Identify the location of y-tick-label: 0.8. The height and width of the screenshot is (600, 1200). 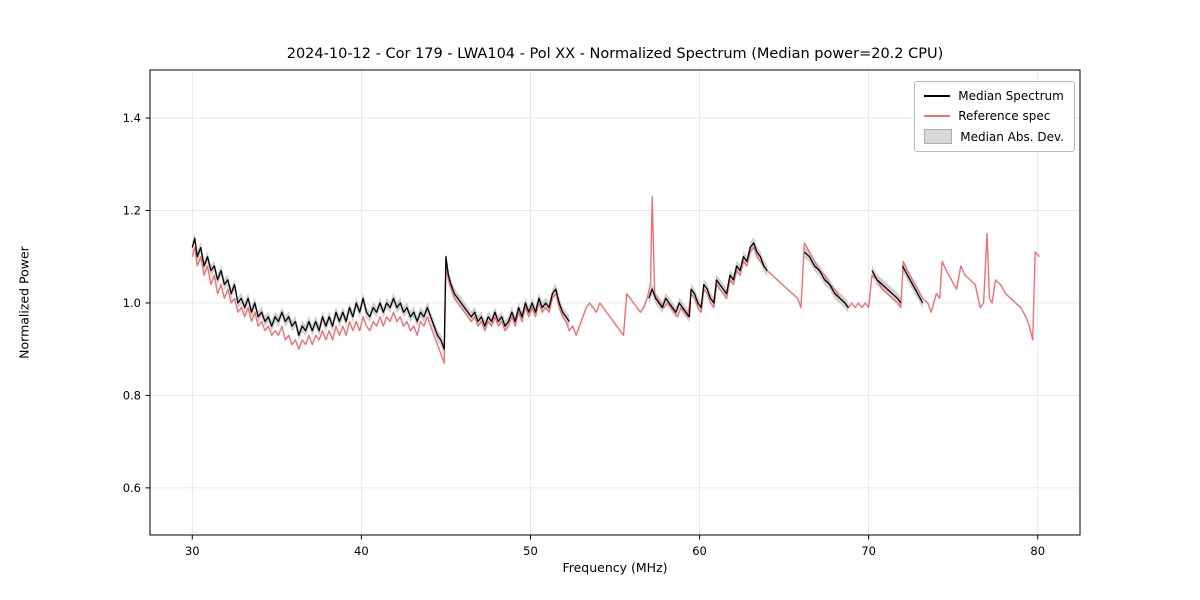
(132, 395).